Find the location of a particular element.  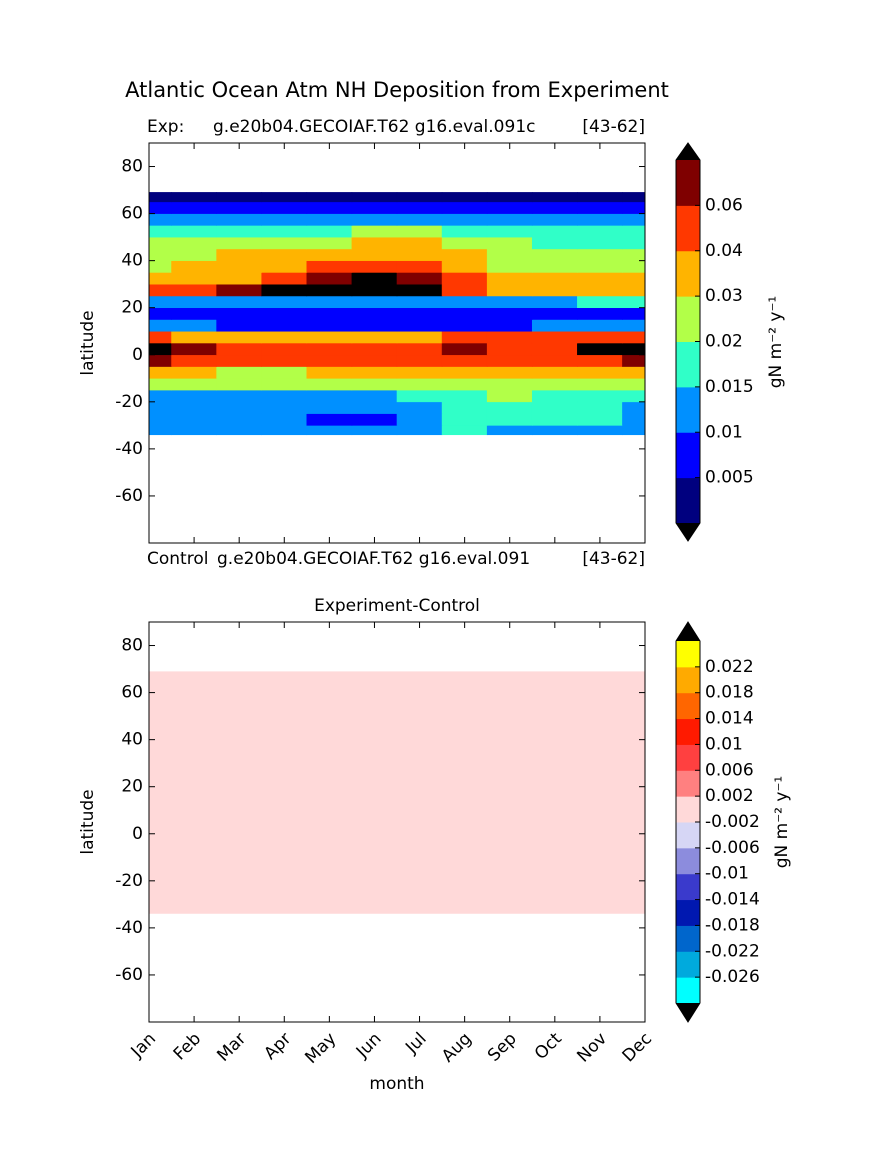

subtitle-center: g.e20b04.GECOIAF.T62 g16.eval.091c is located at coordinates (374, 127).